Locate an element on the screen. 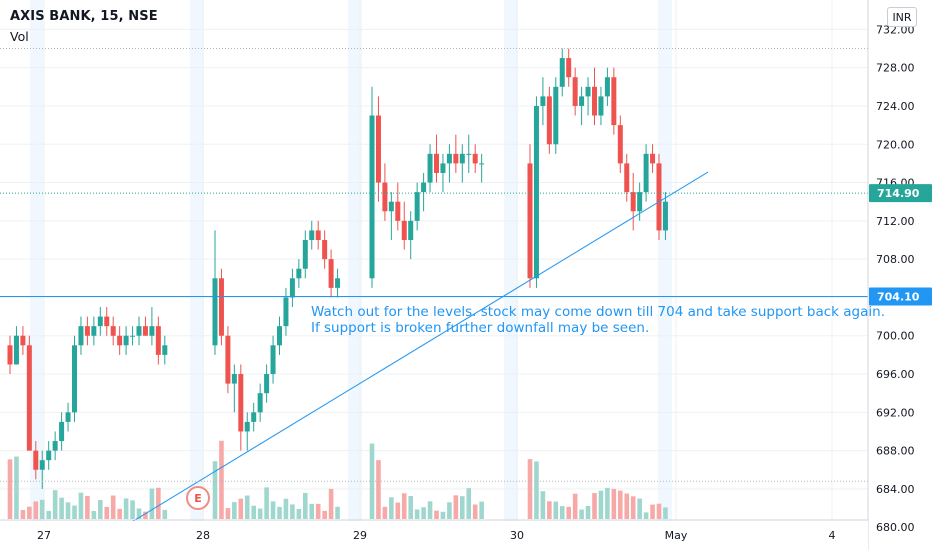 This screenshot has width=932, height=550. chart-header: AXIS BANK, 15, NSE Vol is located at coordinates (84, 26).